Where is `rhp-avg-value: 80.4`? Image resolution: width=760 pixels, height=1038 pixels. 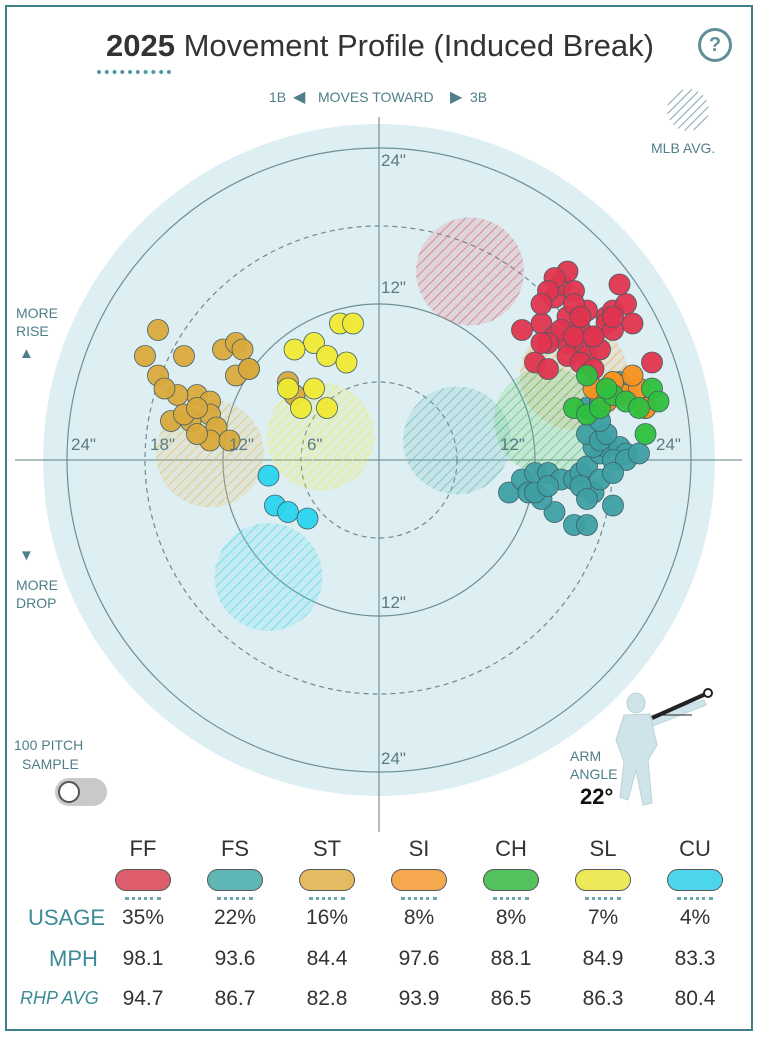 rhp-avg-value: 80.4 is located at coordinates (695, 998).